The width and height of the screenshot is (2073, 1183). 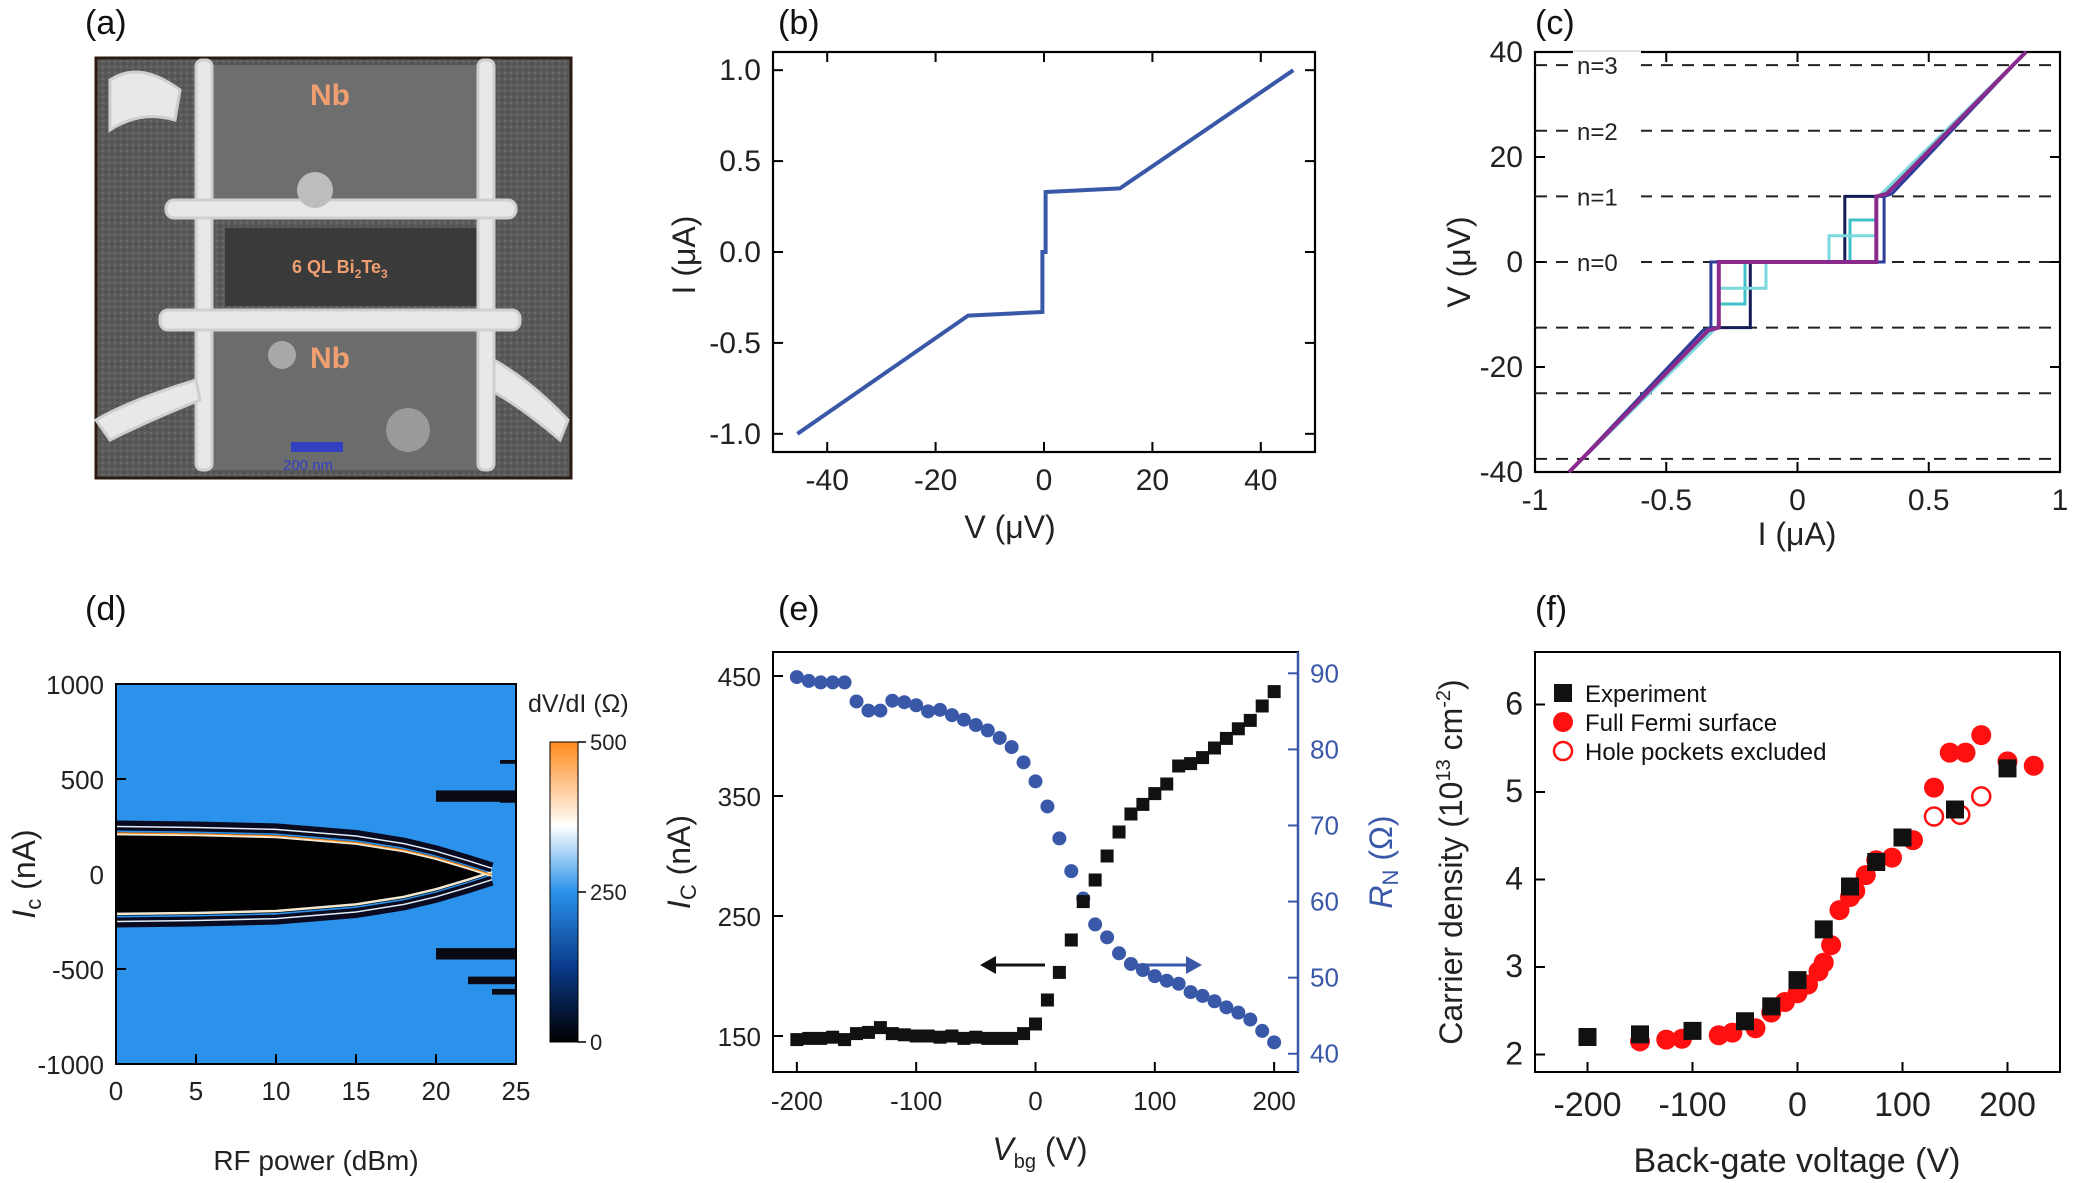 What do you see at coordinates (935, 480) in the screenshot?
I see `x-tick-label: -20` at bounding box center [935, 480].